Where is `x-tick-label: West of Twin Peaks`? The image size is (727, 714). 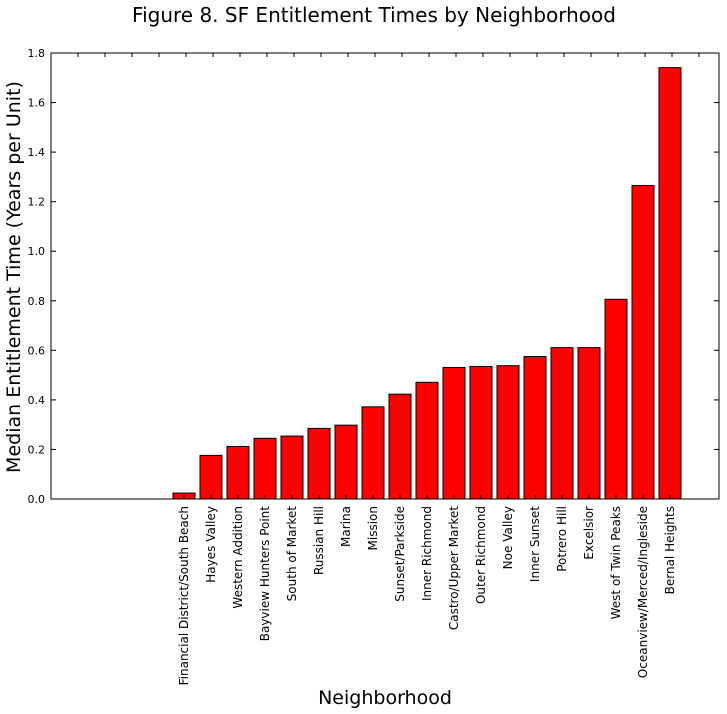 x-tick-label: West of Twin Peaks is located at coordinates (616, 562).